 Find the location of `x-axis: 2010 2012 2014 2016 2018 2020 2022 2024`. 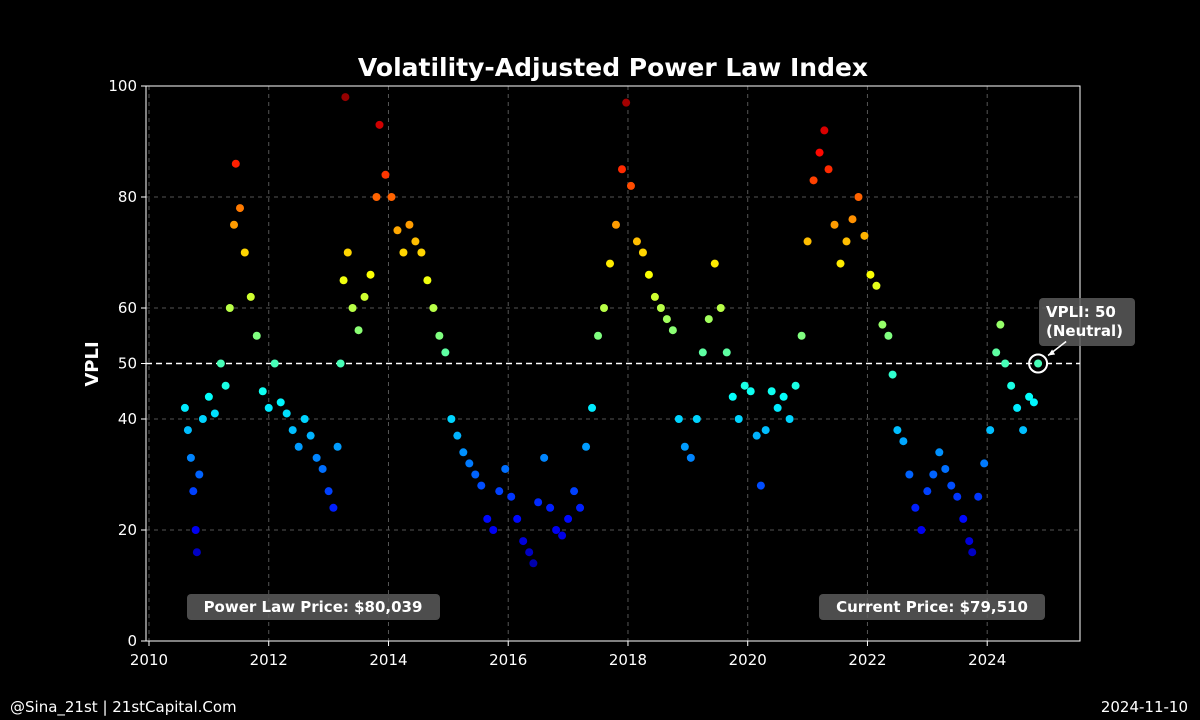

x-axis: 2010 2012 2014 2016 2018 2020 2022 2024 is located at coordinates (568, 655).